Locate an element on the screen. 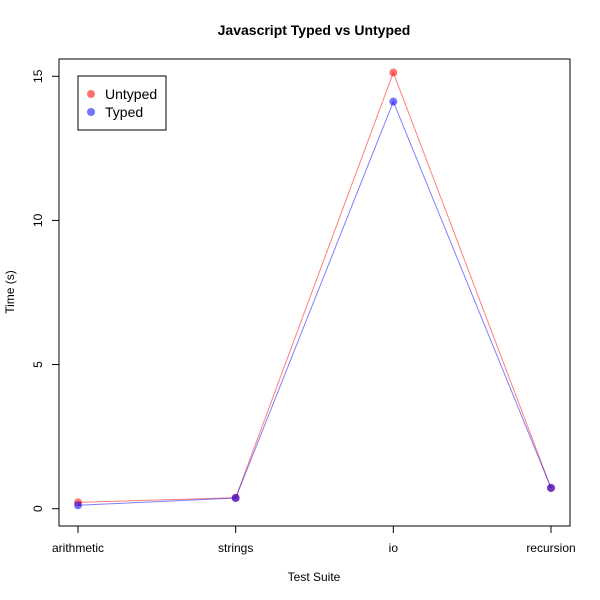  y-axis-label: Time (s) is located at coordinates (10, 292).